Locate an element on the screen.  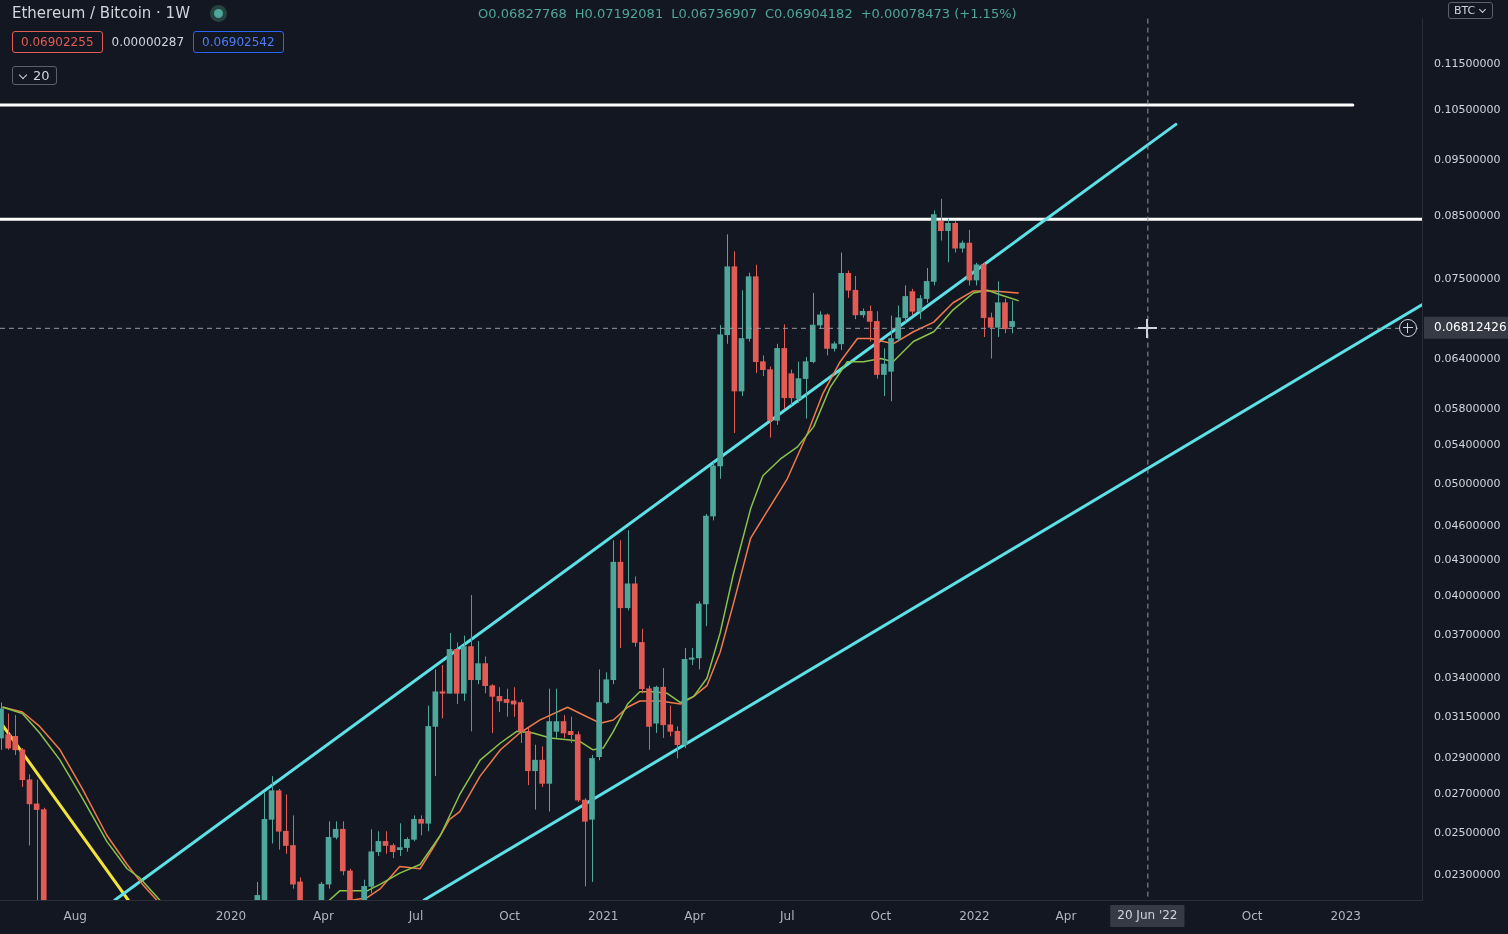
y-tick-label: 0.05400000 is located at coordinates (1467, 444).